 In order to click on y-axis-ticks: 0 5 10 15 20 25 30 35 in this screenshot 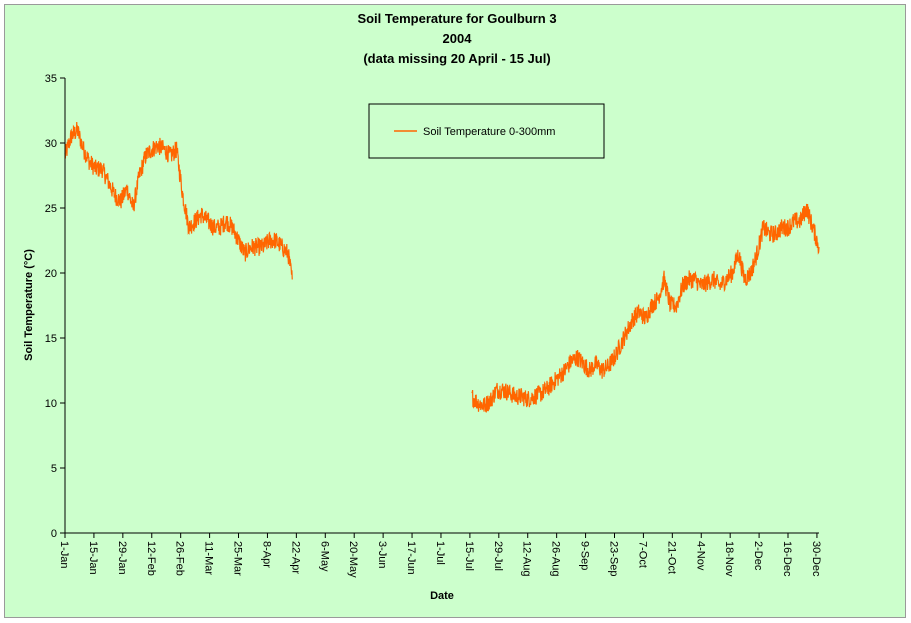, I will do `click(55, 306)`.